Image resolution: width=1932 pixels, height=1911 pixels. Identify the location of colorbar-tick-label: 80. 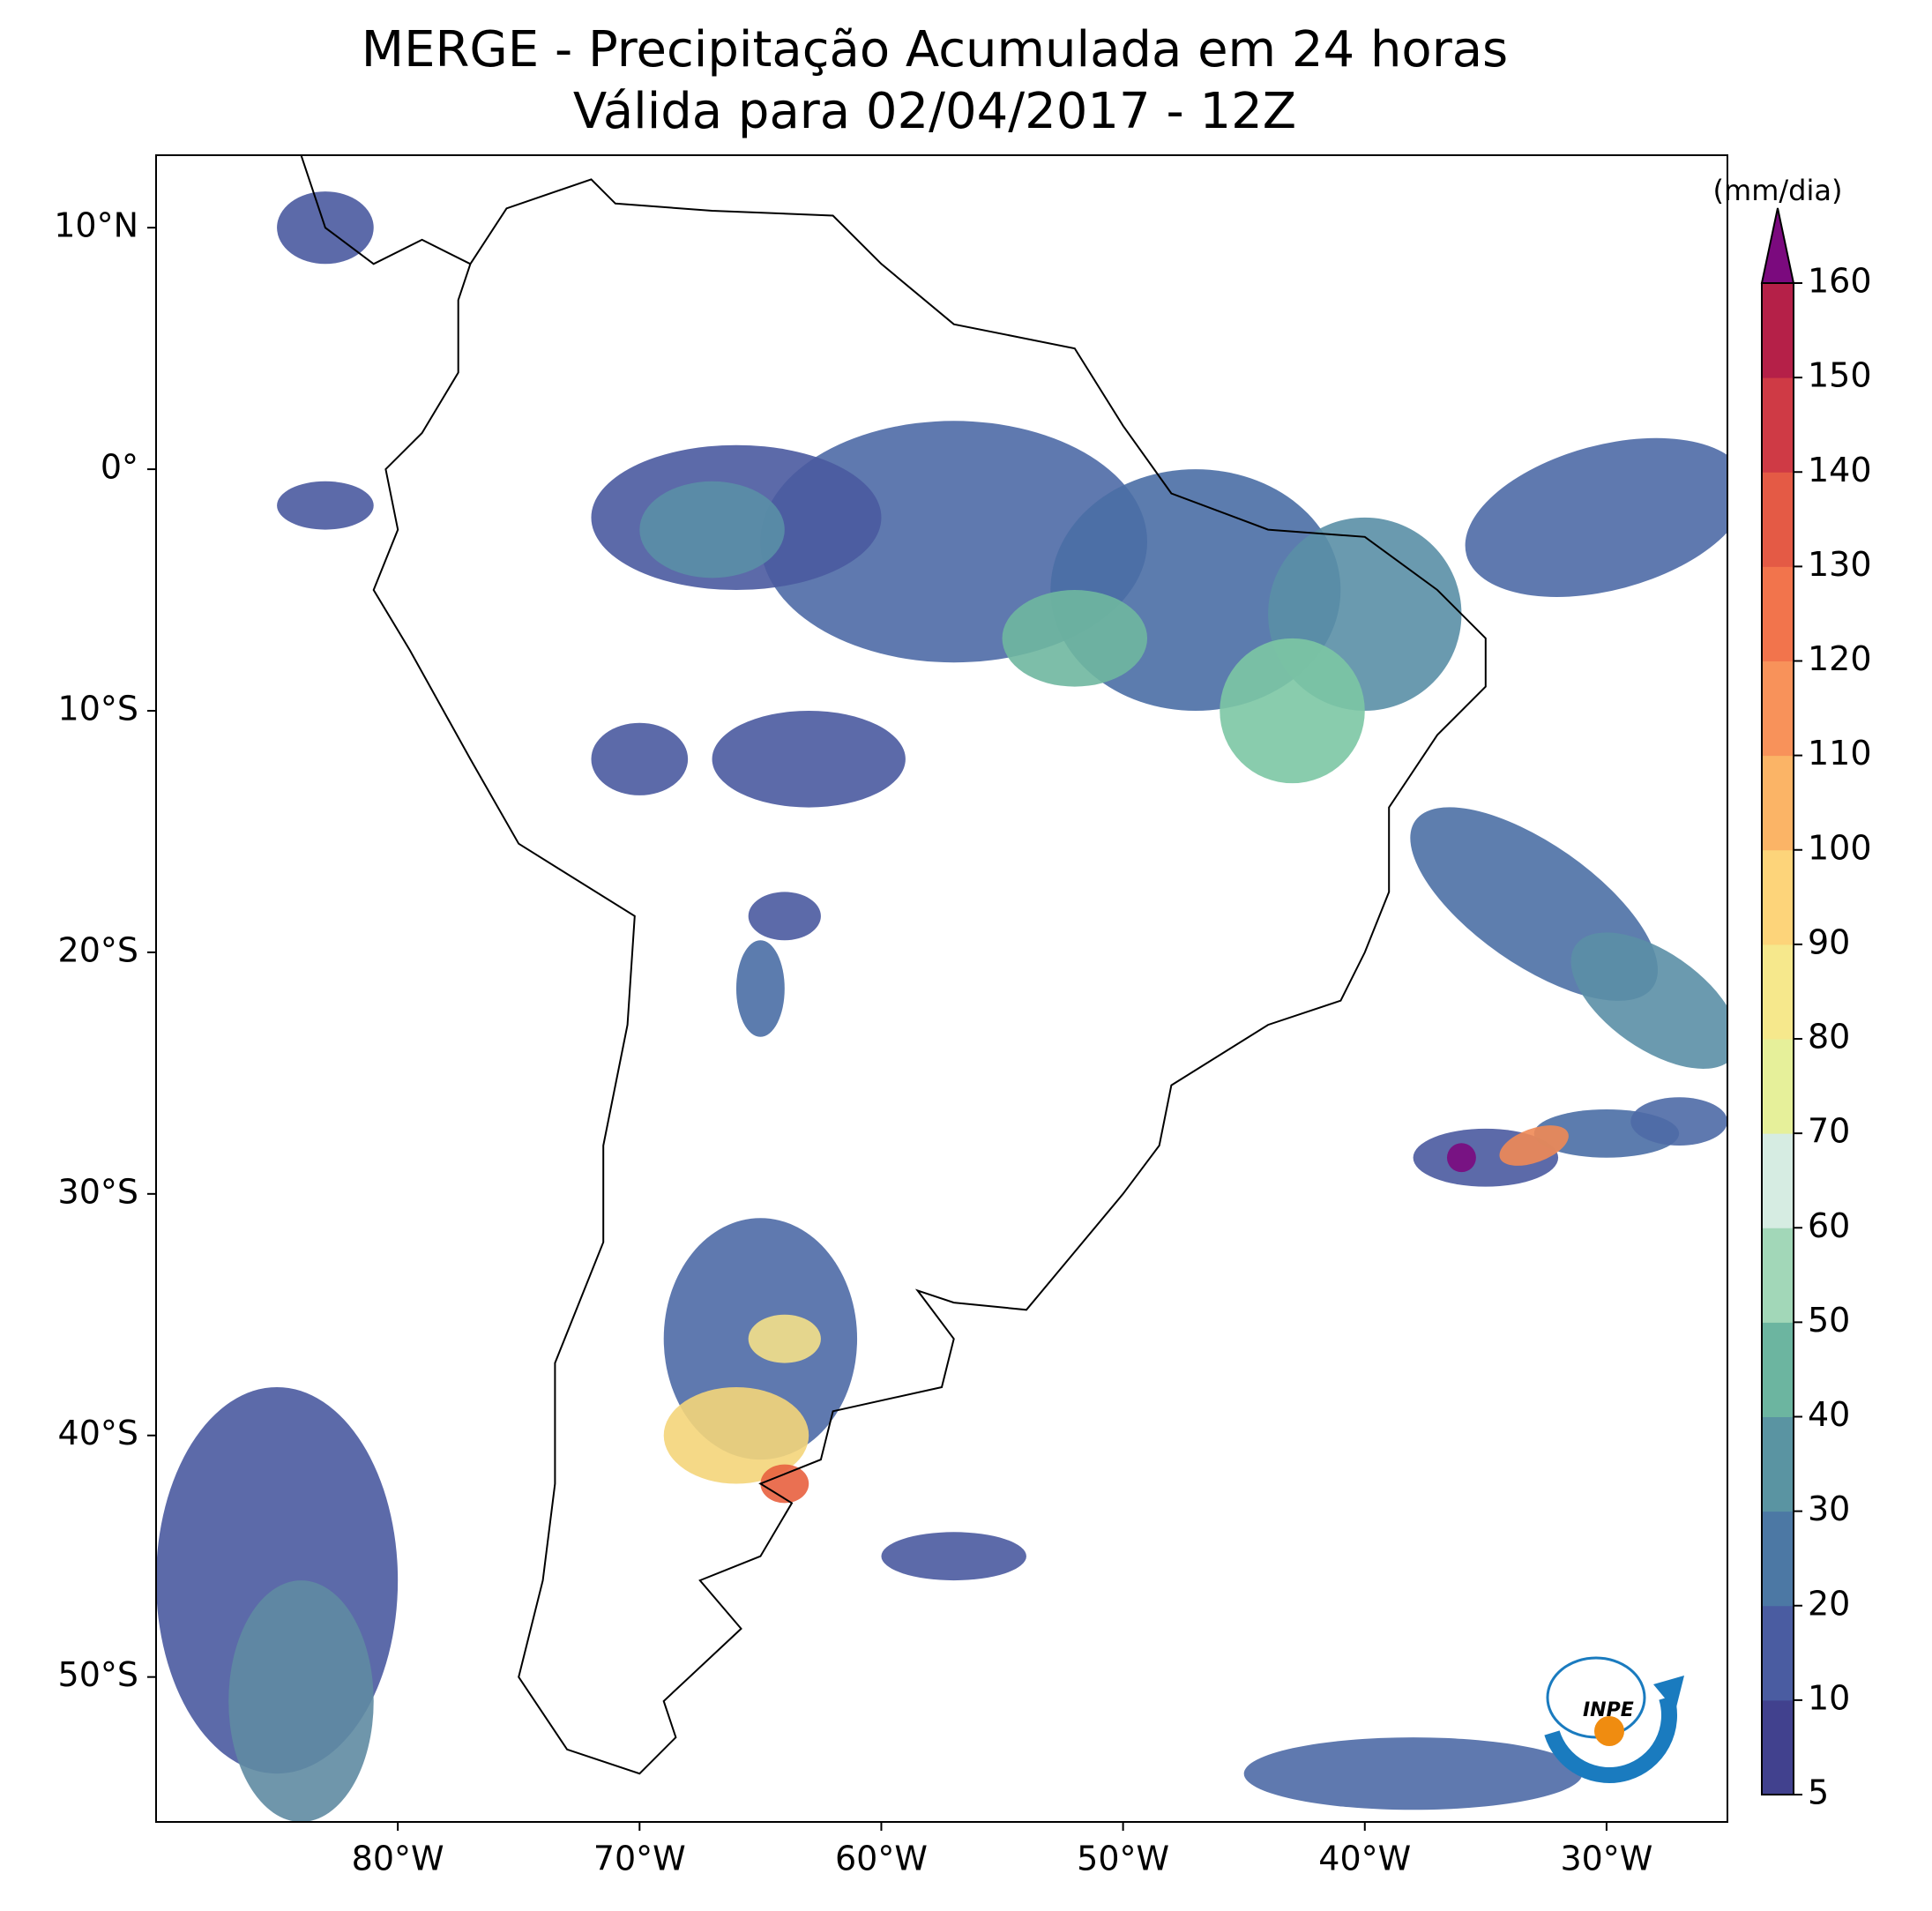
(1829, 1037).